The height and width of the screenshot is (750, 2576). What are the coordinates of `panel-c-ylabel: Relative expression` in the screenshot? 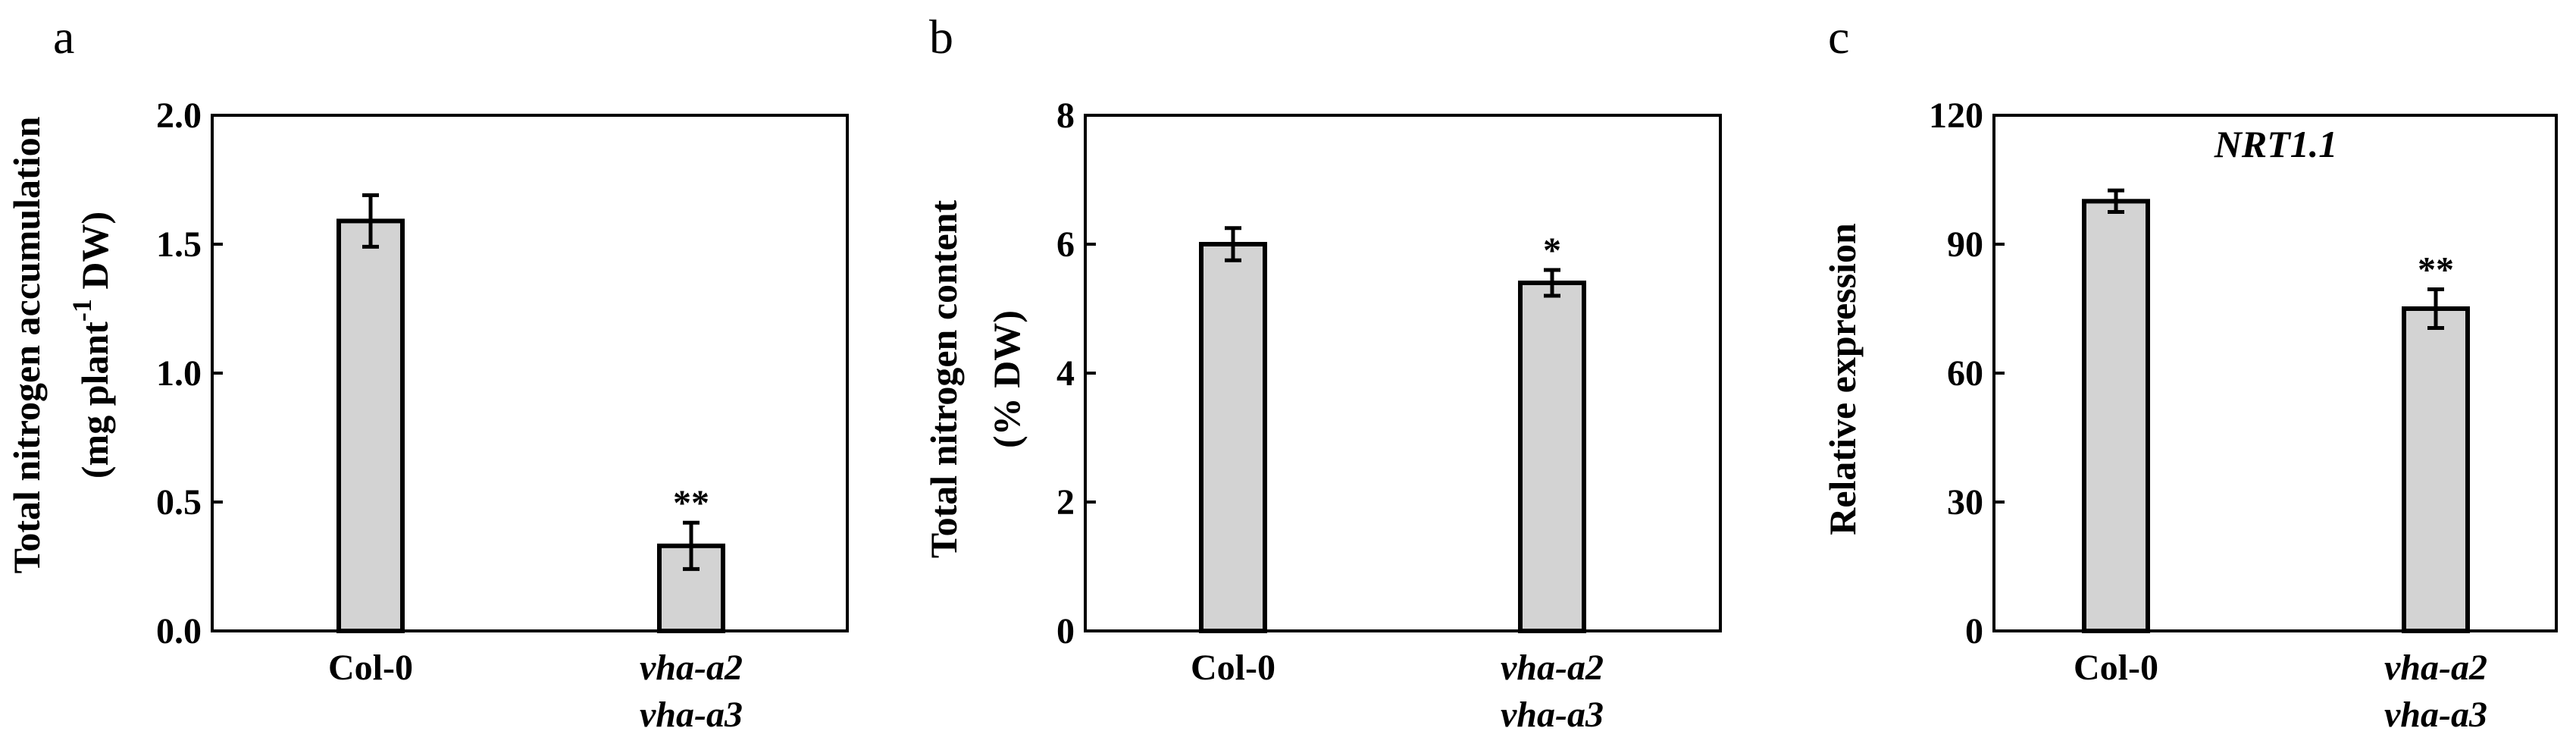 It's located at (1842, 379).